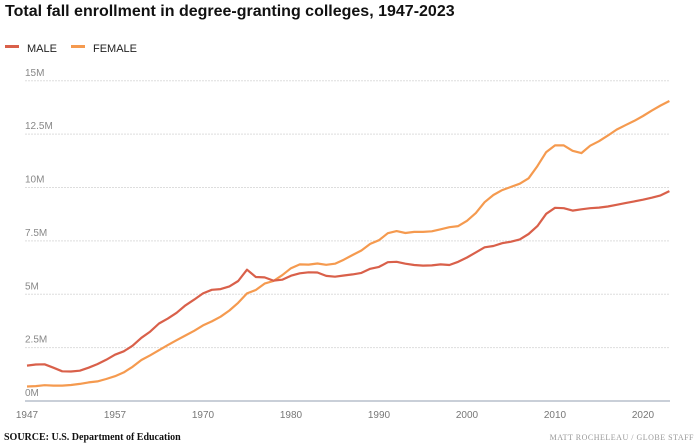 This screenshot has width=700, height=448. Describe the element at coordinates (379, 415) in the screenshot. I see `x-tick-label: 1990` at that location.